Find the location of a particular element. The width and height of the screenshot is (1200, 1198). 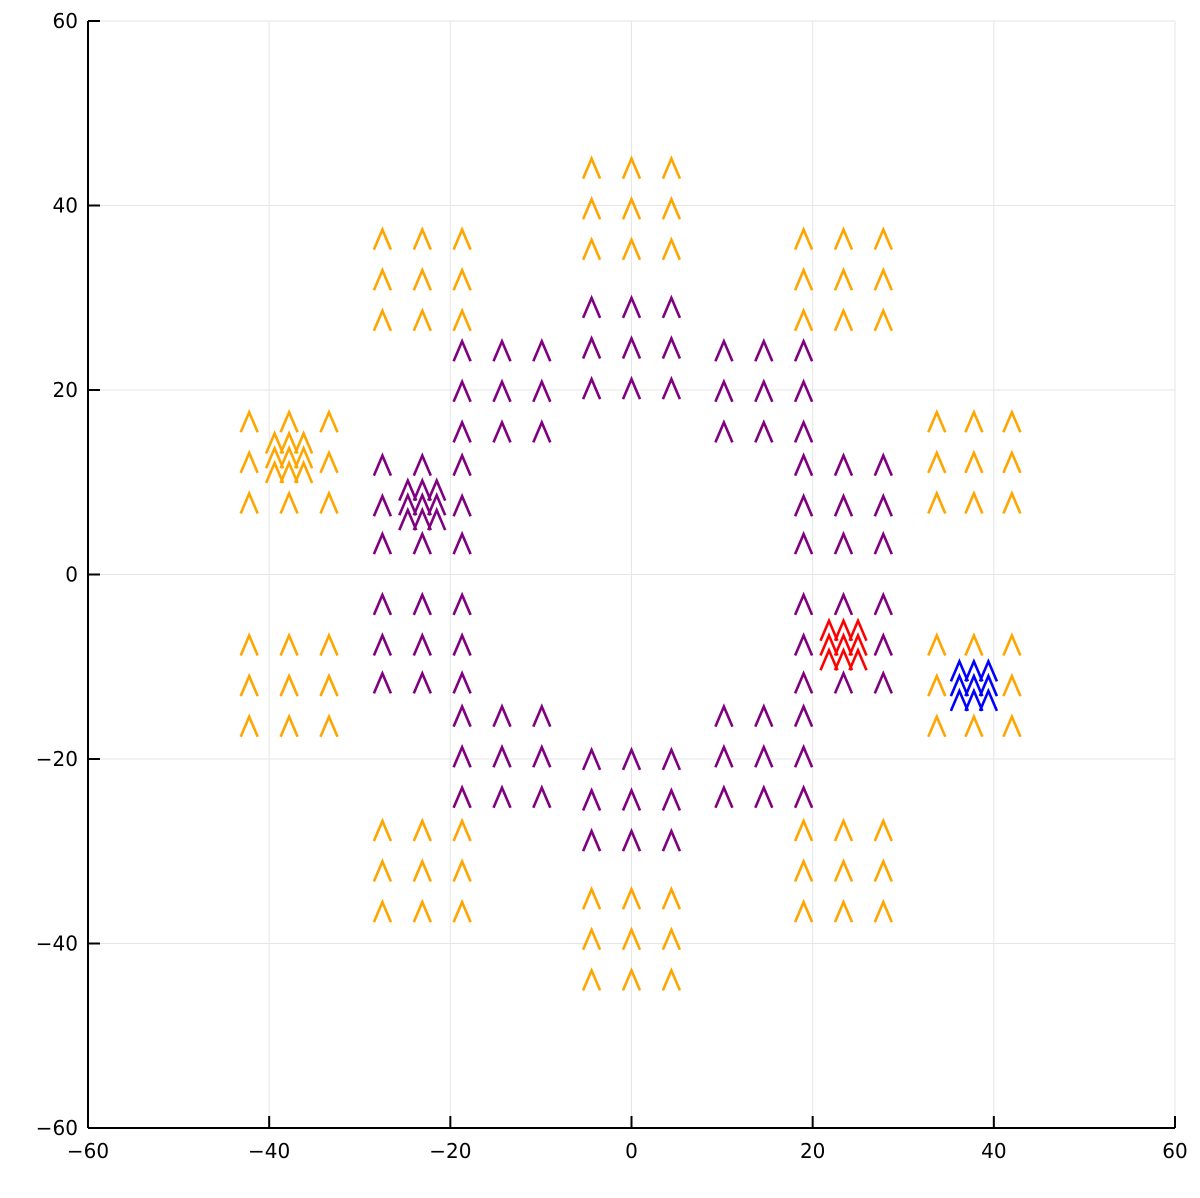

y-tick-label: 20 is located at coordinates (65, 390).